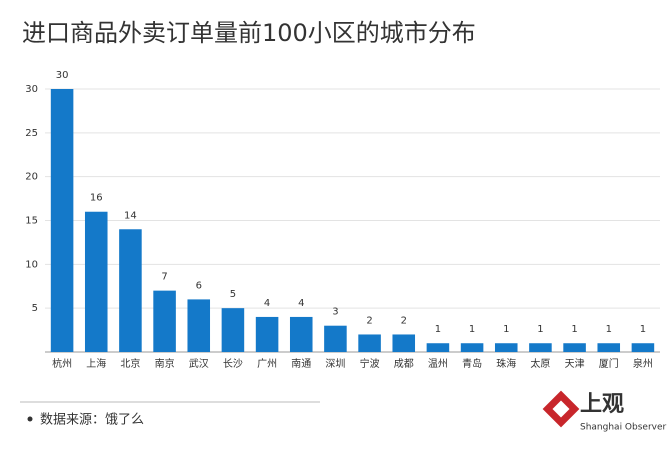  I want to click on x-tick-label: 成都, so click(404, 364).